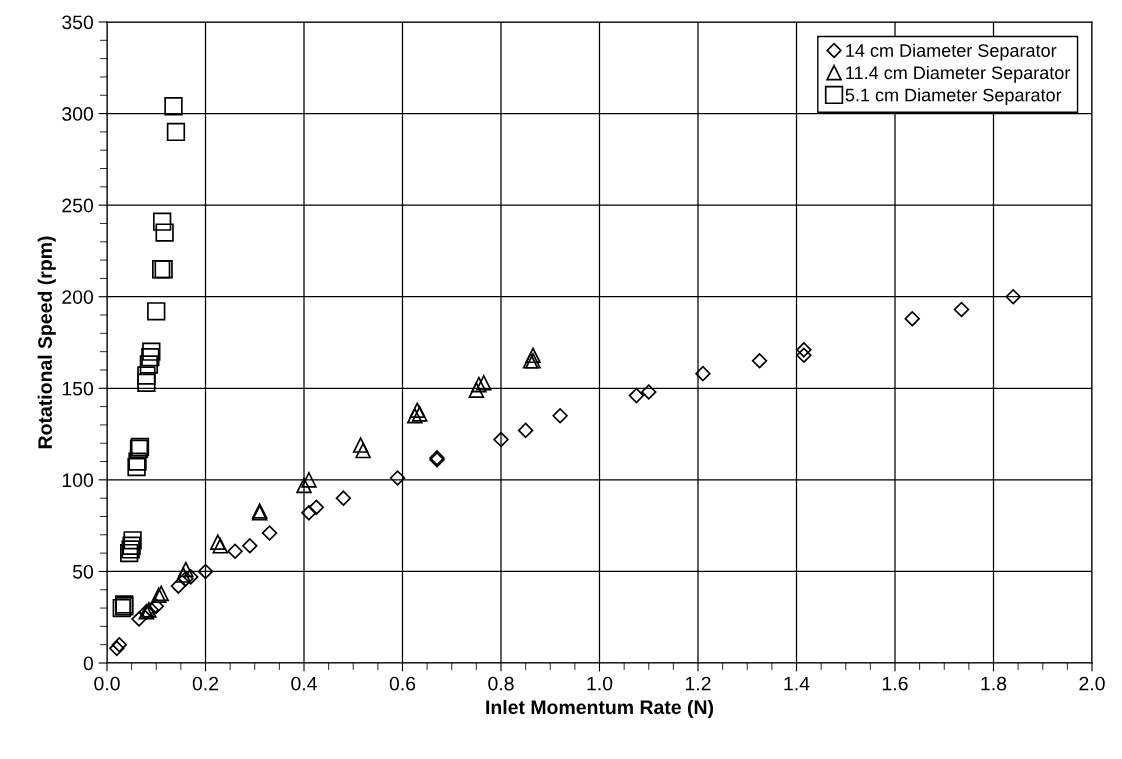  I want to click on x-tick-label: 0.0, so click(107, 683).